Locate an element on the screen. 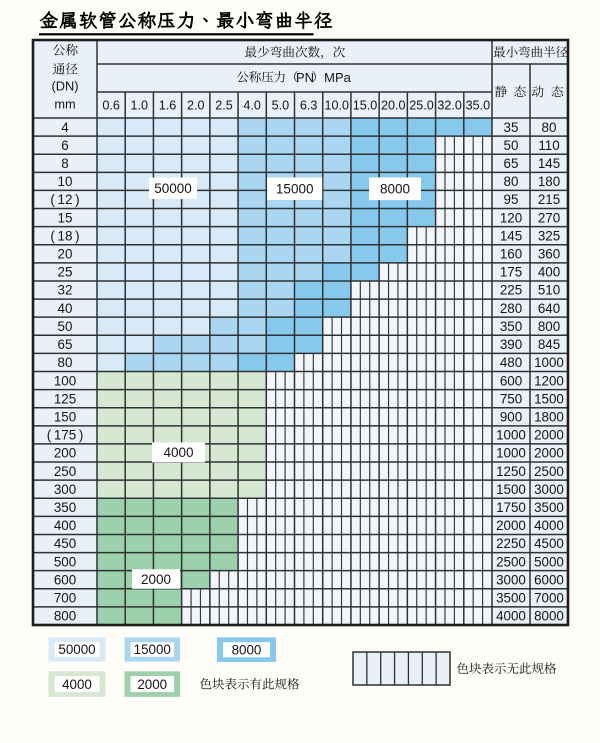  svg-text: 2.0 is located at coordinates (196, 106).